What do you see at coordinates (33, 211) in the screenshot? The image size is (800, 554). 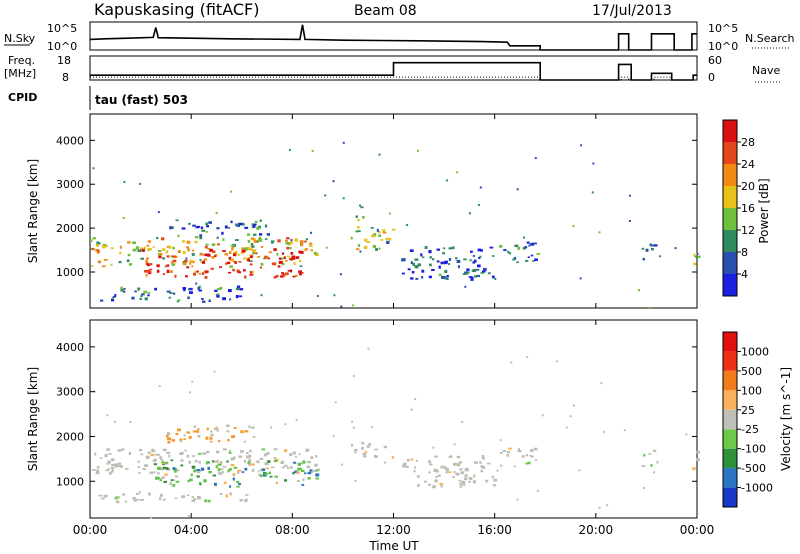 I see `power-ylabel: Slant Range [km]` at bounding box center [33, 211].